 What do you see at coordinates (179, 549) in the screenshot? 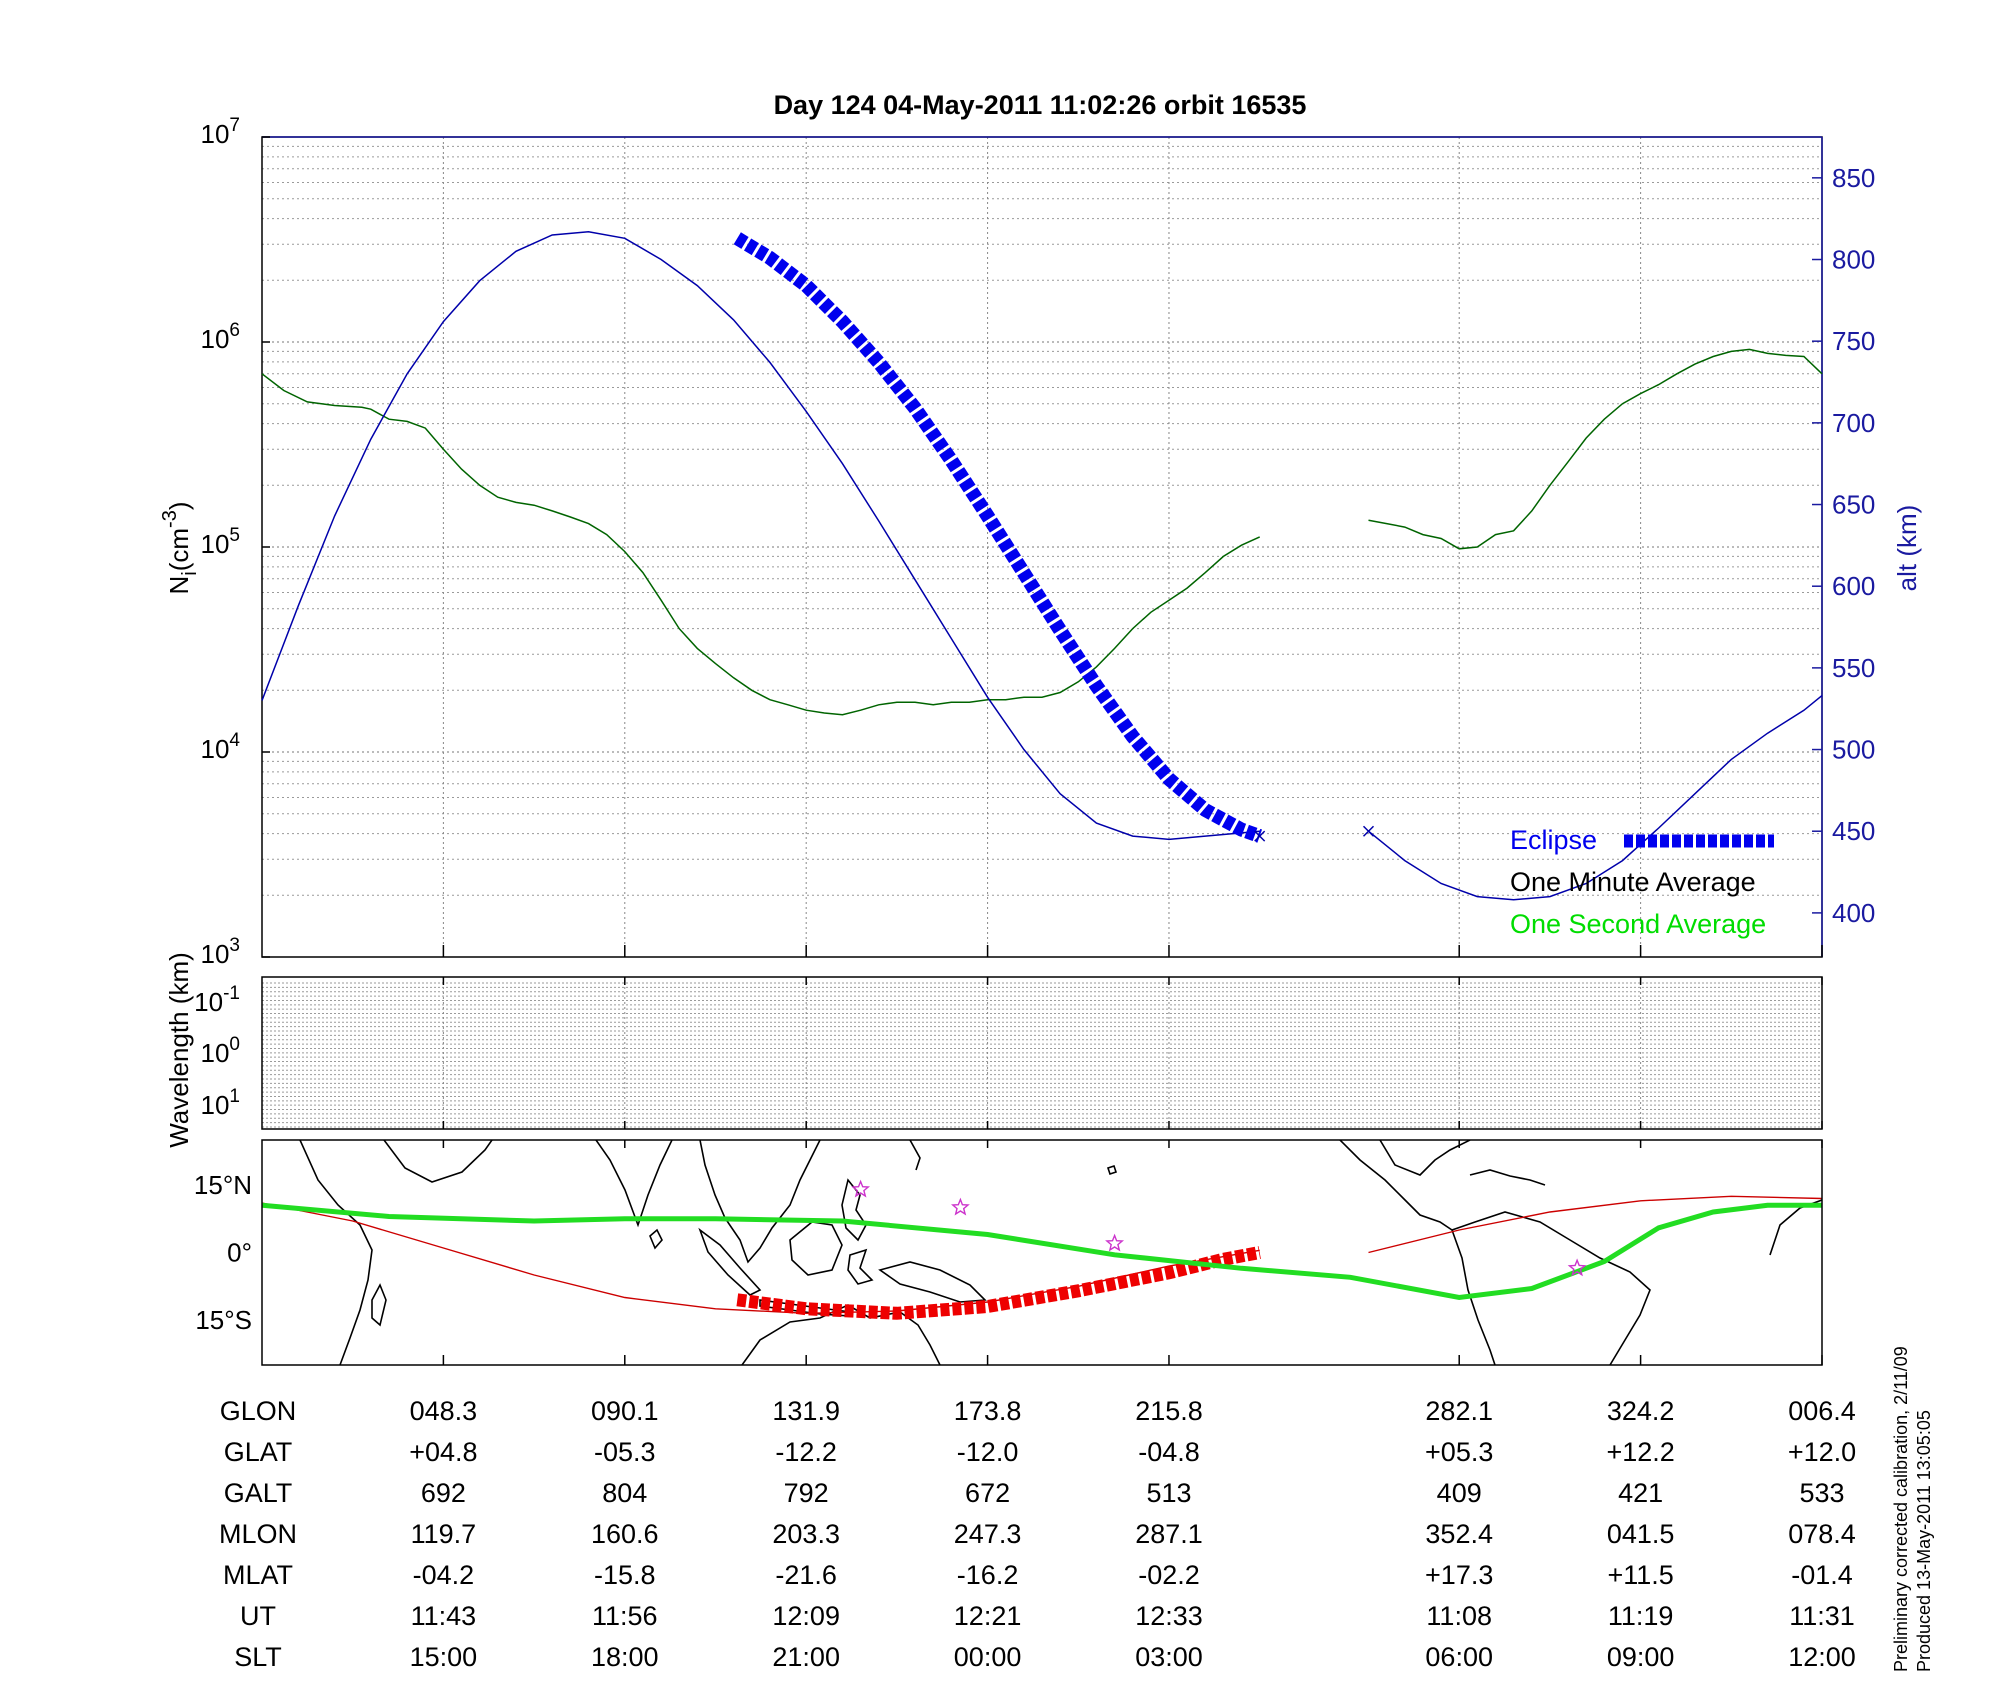
I see `density-y-label-unit: (cm` at bounding box center [179, 549].